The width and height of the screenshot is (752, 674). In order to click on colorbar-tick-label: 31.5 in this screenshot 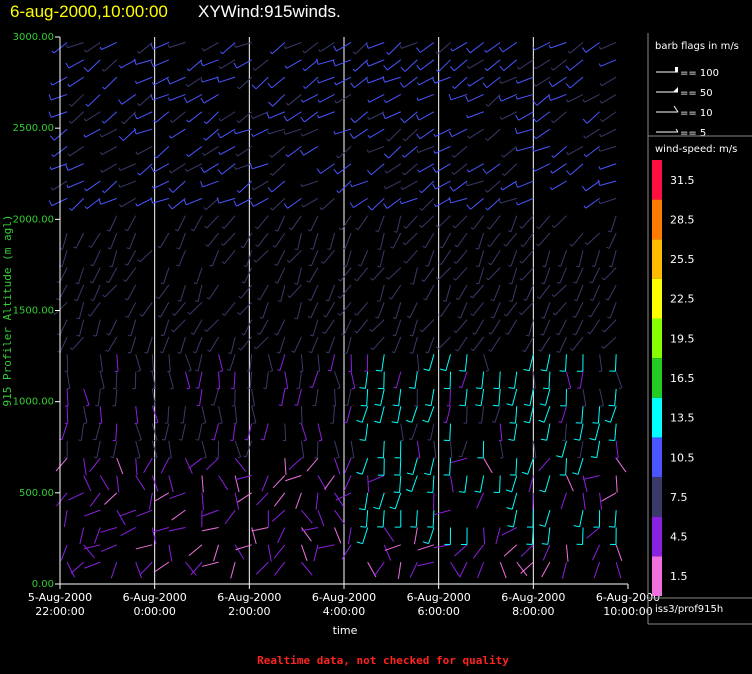, I will do `click(682, 180)`.